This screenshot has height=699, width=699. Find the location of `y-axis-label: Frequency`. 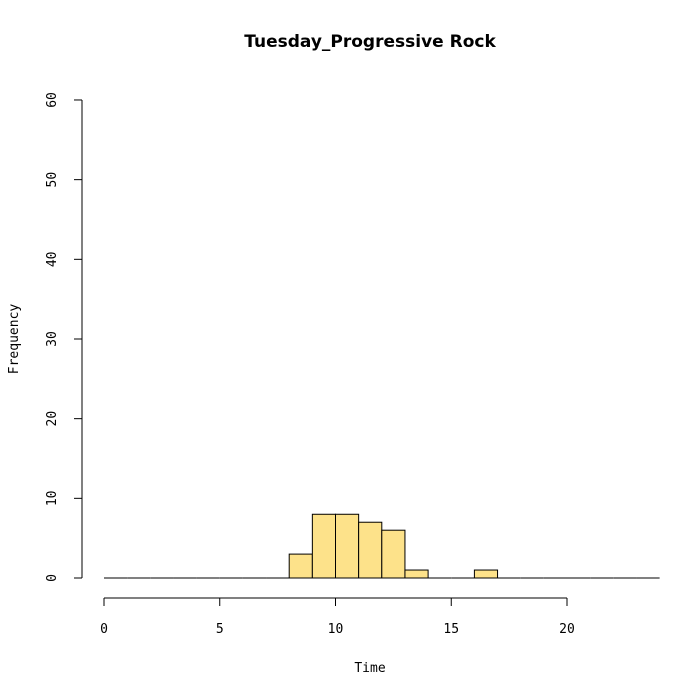

y-axis-label: Frequency is located at coordinates (14, 339).